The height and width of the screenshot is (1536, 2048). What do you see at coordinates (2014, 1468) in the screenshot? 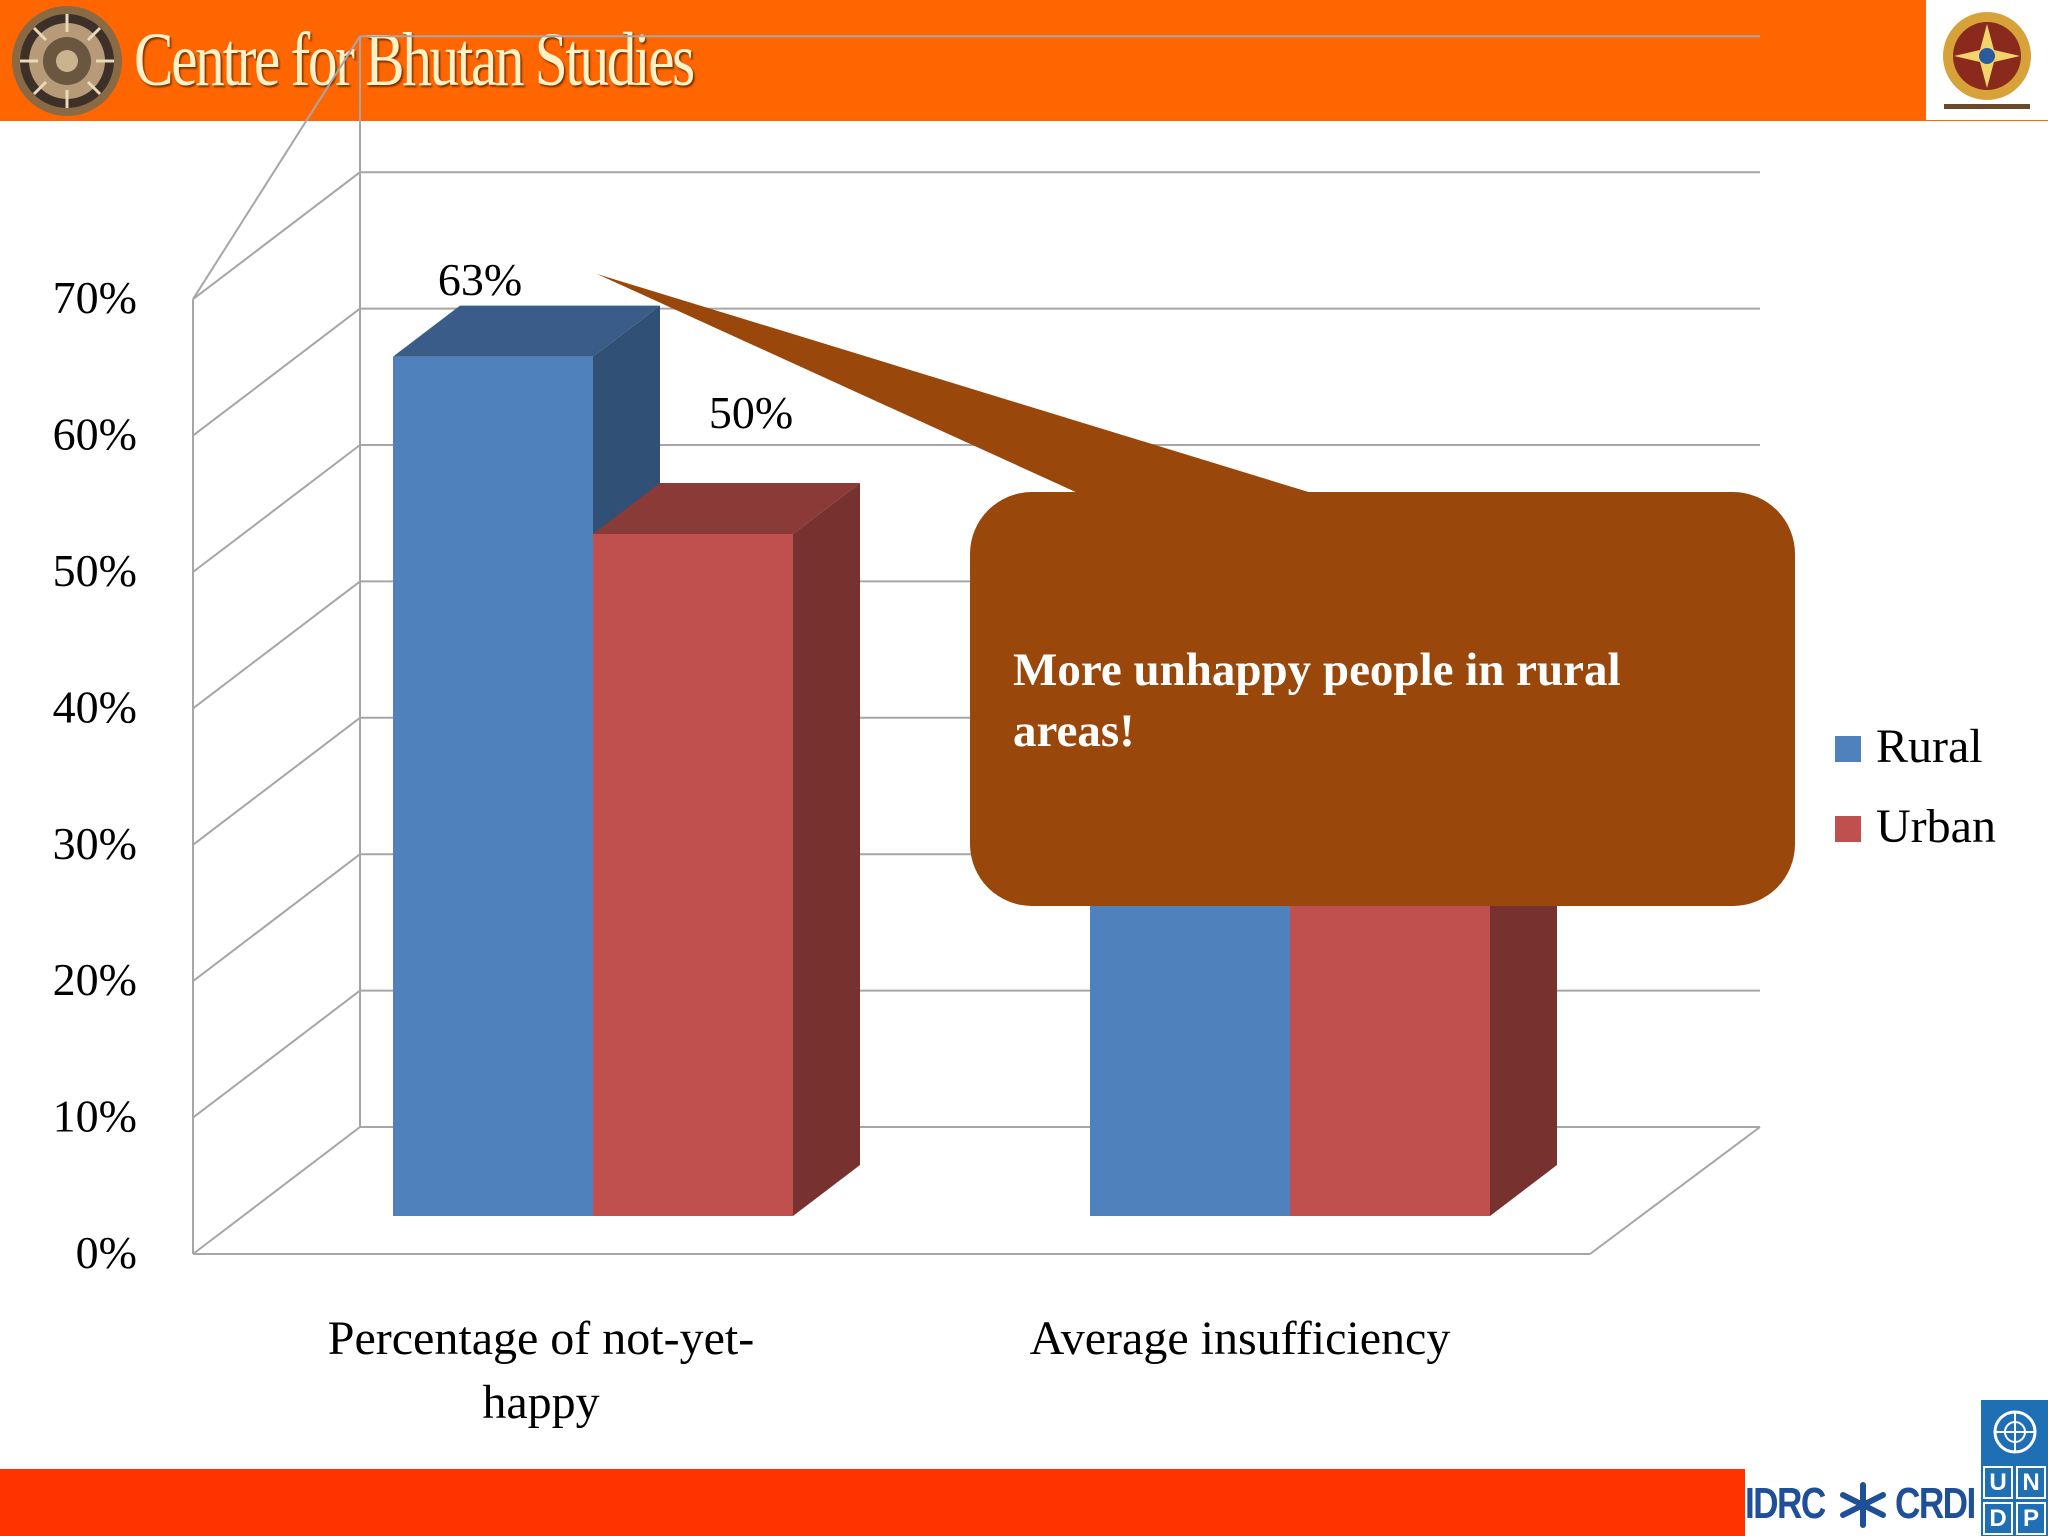
I see `undp-logo: U N D P` at bounding box center [2014, 1468].